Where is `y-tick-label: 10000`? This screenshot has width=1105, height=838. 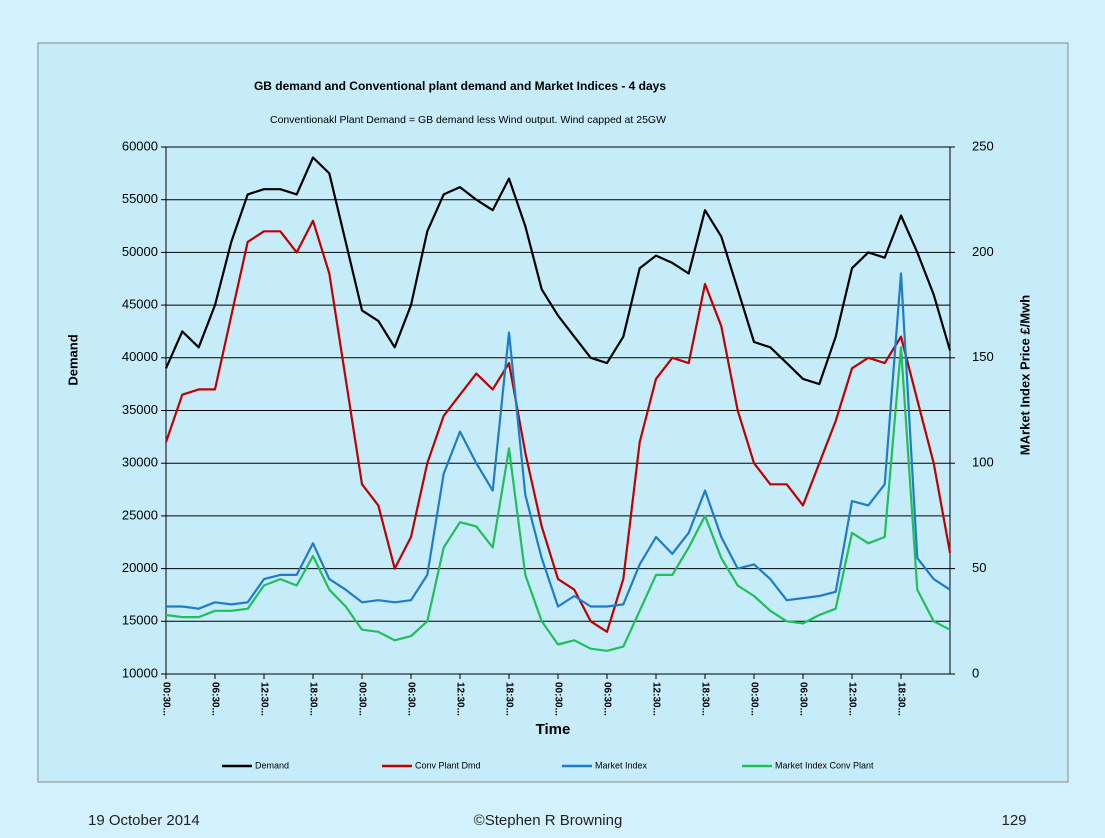
y-tick-label: 10000 is located at coordinates (140, 672).